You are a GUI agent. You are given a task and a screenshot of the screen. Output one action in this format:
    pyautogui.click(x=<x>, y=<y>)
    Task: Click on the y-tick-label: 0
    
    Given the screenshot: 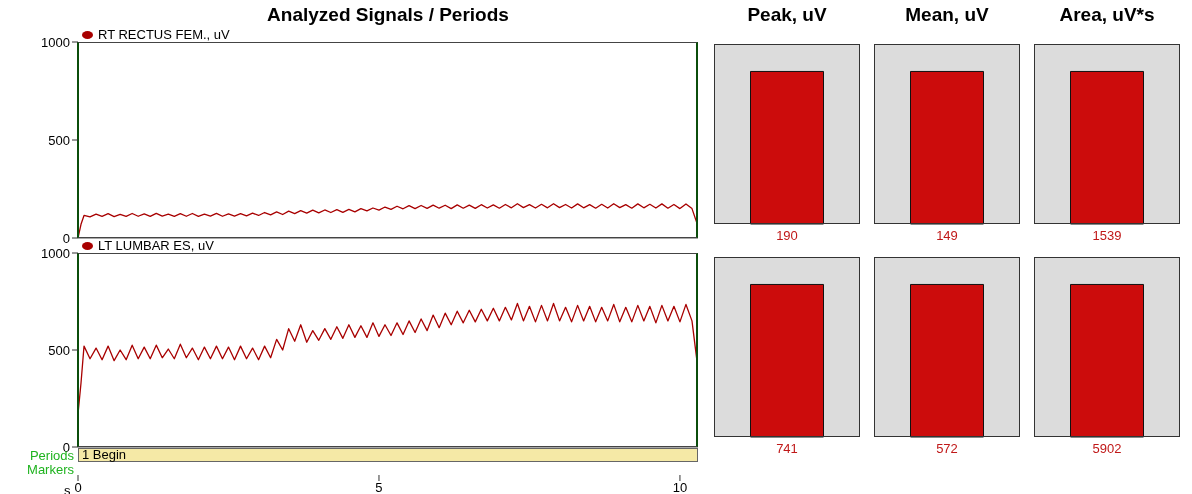 What is the action you would take?
    pyautogui.click(x=66, y=238)
    